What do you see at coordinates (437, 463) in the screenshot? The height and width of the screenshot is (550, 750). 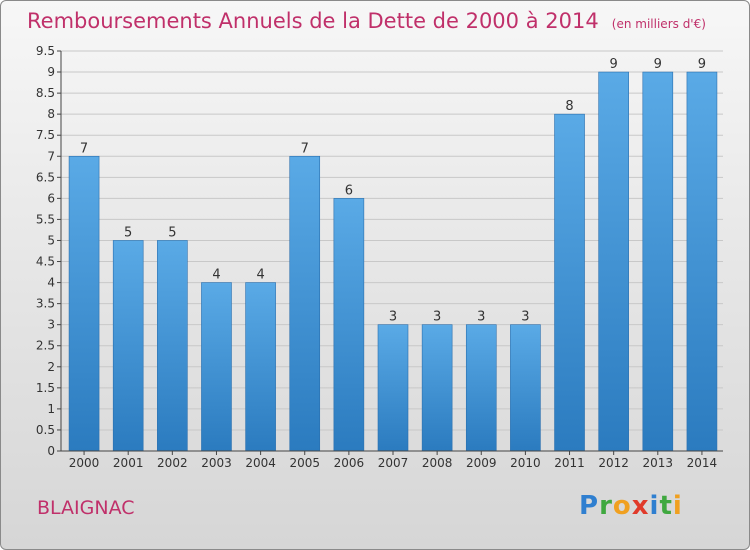 I see `x-tick-label: 2008` at bounding box center [437, 463].